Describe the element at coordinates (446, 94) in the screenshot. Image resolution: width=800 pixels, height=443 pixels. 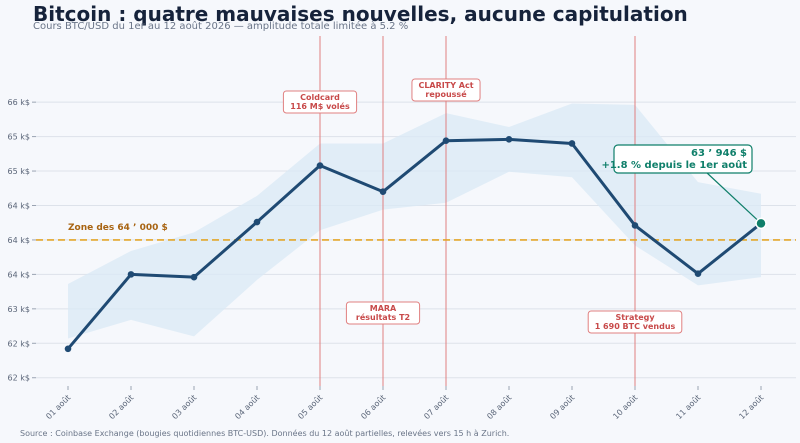
I see `event-label: repoussé` at that location.